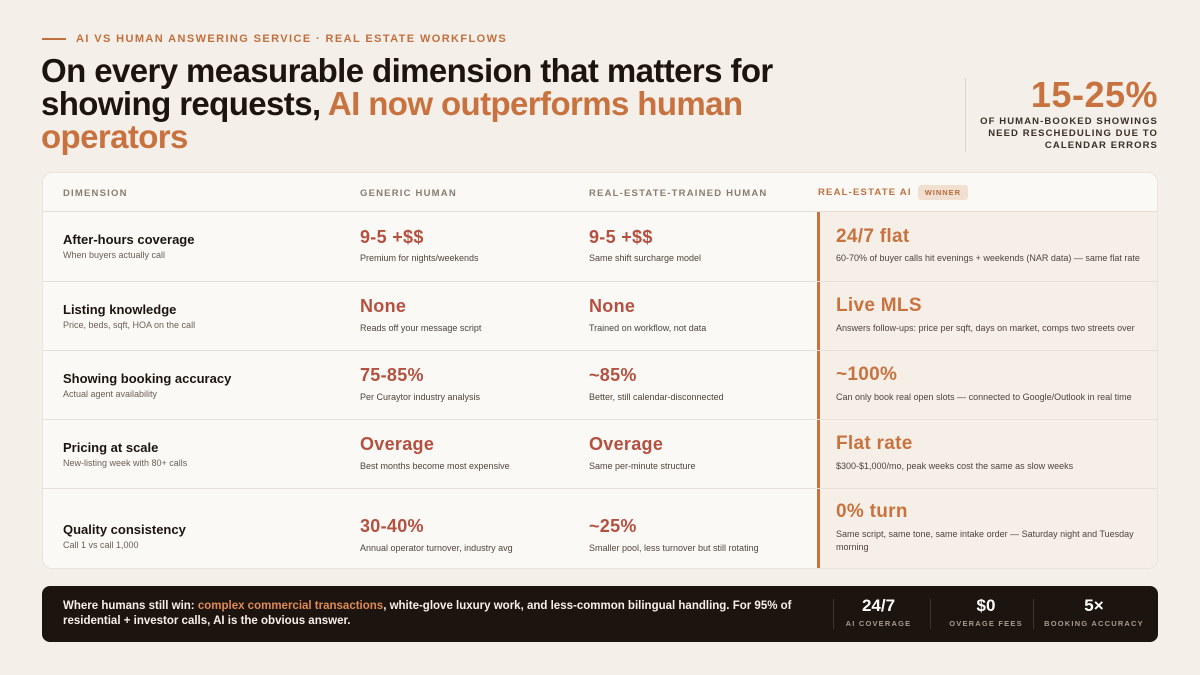 Image resolution: width=1200 pixels, height=675 pixels. Describe the element at coordinates (392, 237) in the screenshot. I see `generic-value: 9-5 +$$` at that location.